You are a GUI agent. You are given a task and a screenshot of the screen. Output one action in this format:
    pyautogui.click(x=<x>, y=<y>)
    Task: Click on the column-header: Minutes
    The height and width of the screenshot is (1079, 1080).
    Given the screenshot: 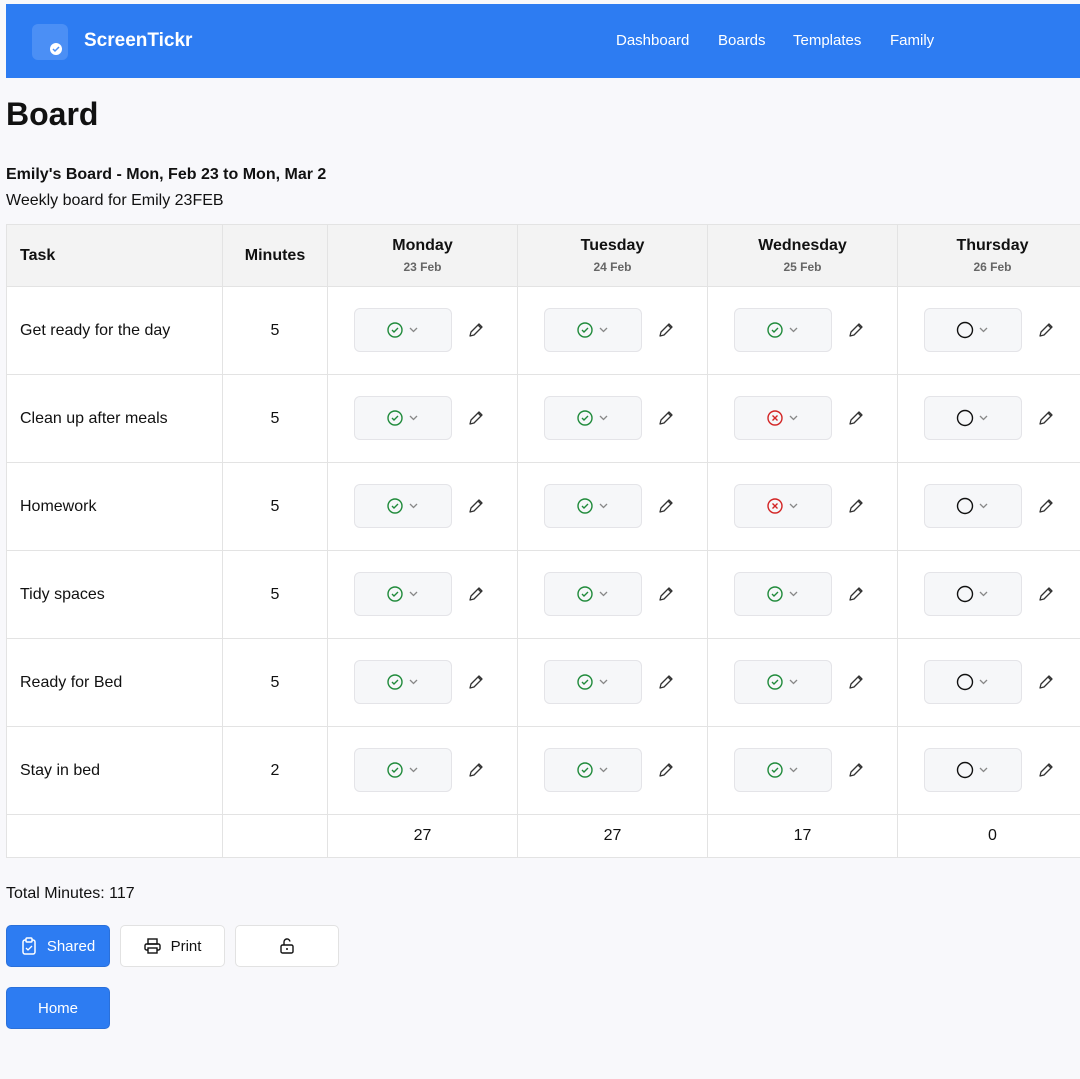 What is the action you would take?
    pyautogui.click(x=275, y=255)
    